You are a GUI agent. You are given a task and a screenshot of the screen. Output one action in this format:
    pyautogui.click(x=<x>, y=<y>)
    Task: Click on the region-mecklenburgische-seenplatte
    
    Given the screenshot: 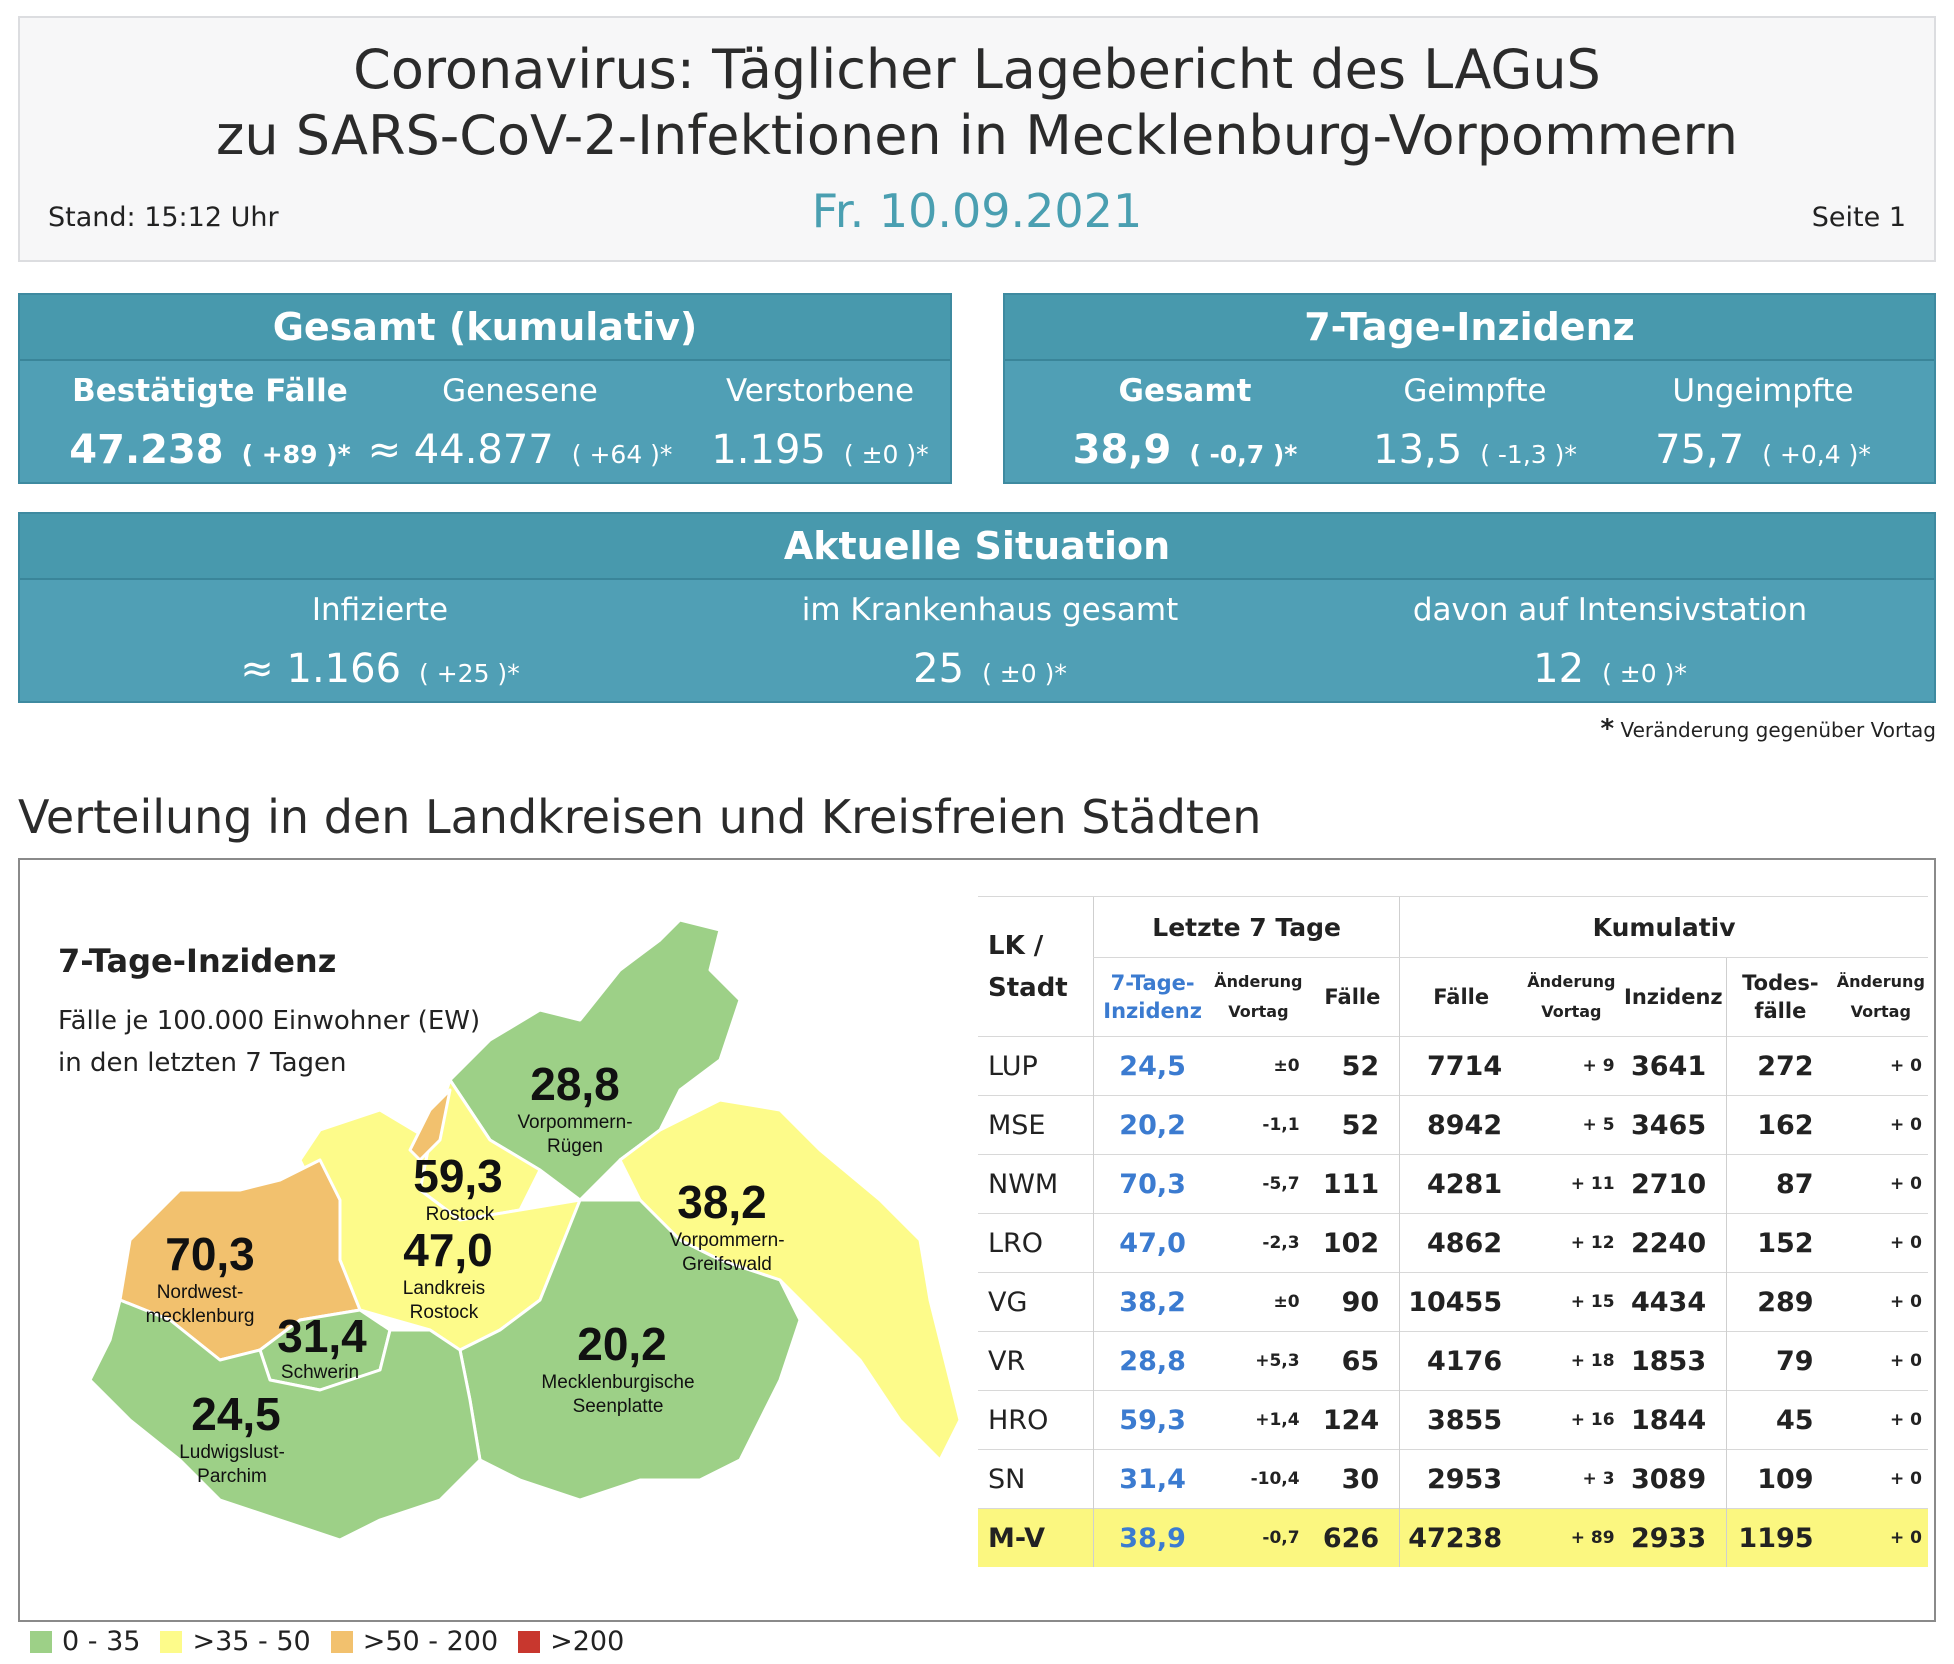 What is the action you would take?
    pyautogui.click(x=630, y=1350)
    